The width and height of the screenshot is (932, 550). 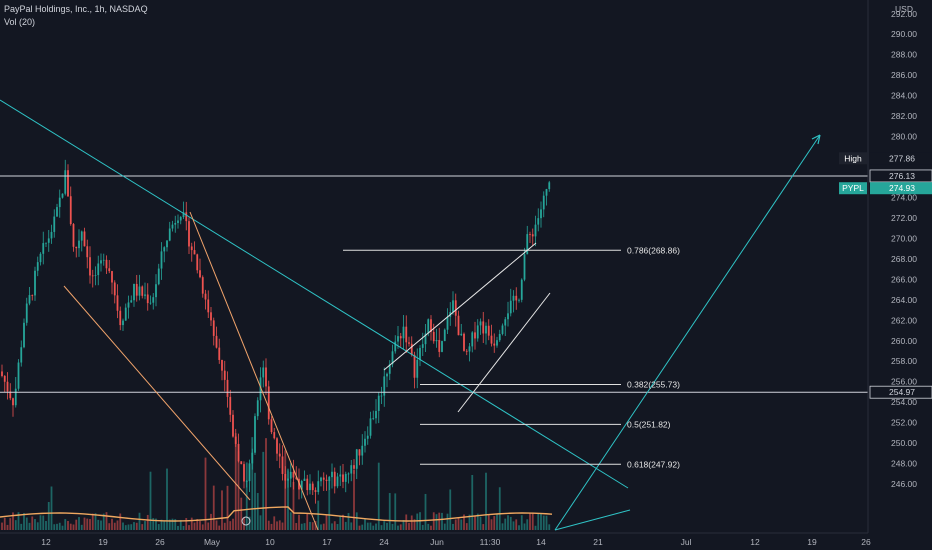 I want to click on time-tick-label: Jul, so click(x=686, y=542).